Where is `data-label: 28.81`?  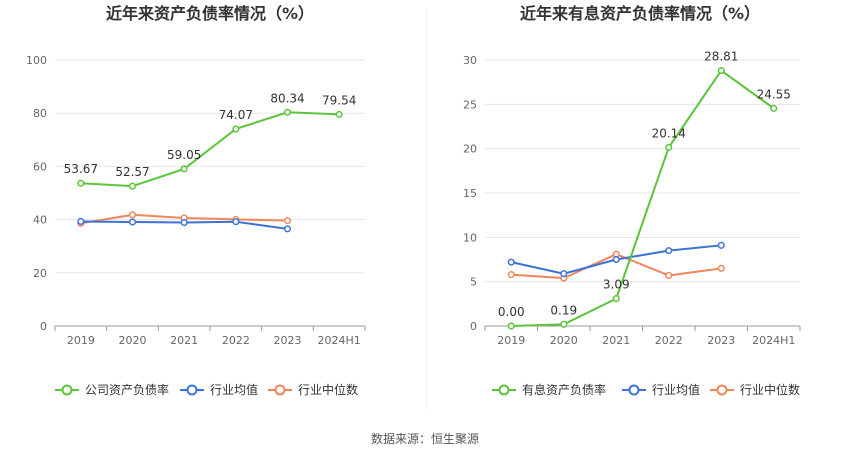
data-label: 28.81 is located at coordinates (721, 57).